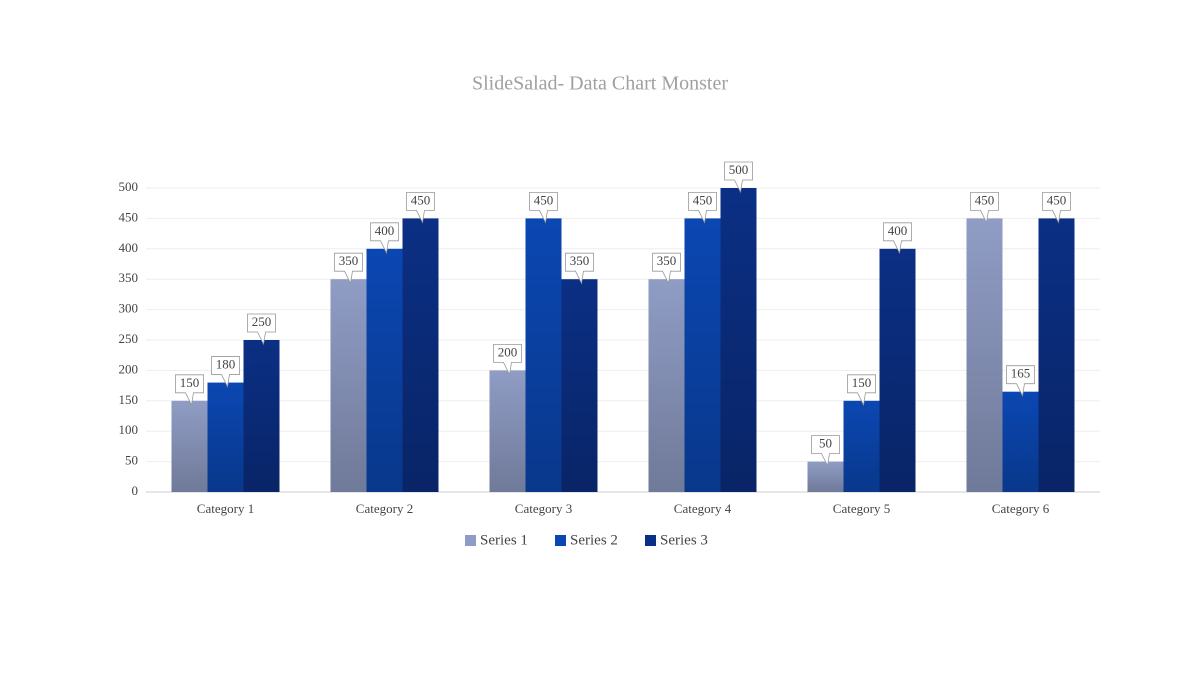 The width and height of the screenshot is (1200, 675). I want to click on y-tick-label: 150, so click(129, 399).